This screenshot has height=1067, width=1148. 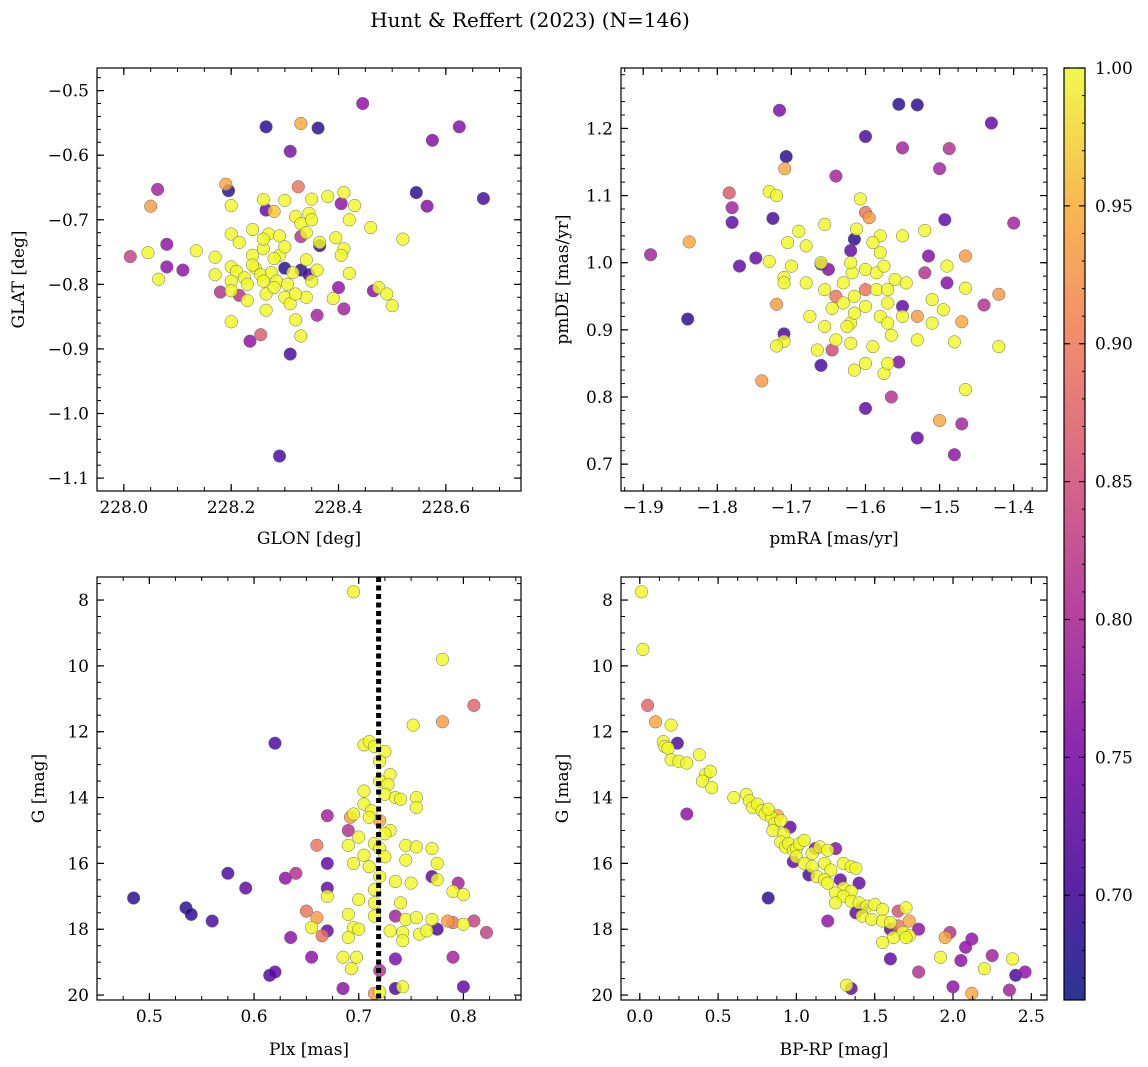 What do you see at coordinates (78, 930) in the screenshot?
I see `y-tick-label: 18` at bounding box center [78, 930].